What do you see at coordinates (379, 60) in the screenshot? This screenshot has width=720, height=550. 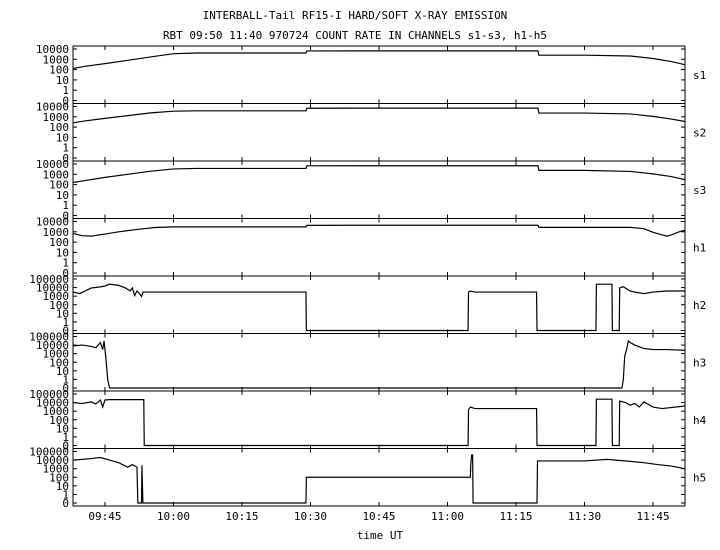 I see `series-line-s1` at bounding box center [379, 60].